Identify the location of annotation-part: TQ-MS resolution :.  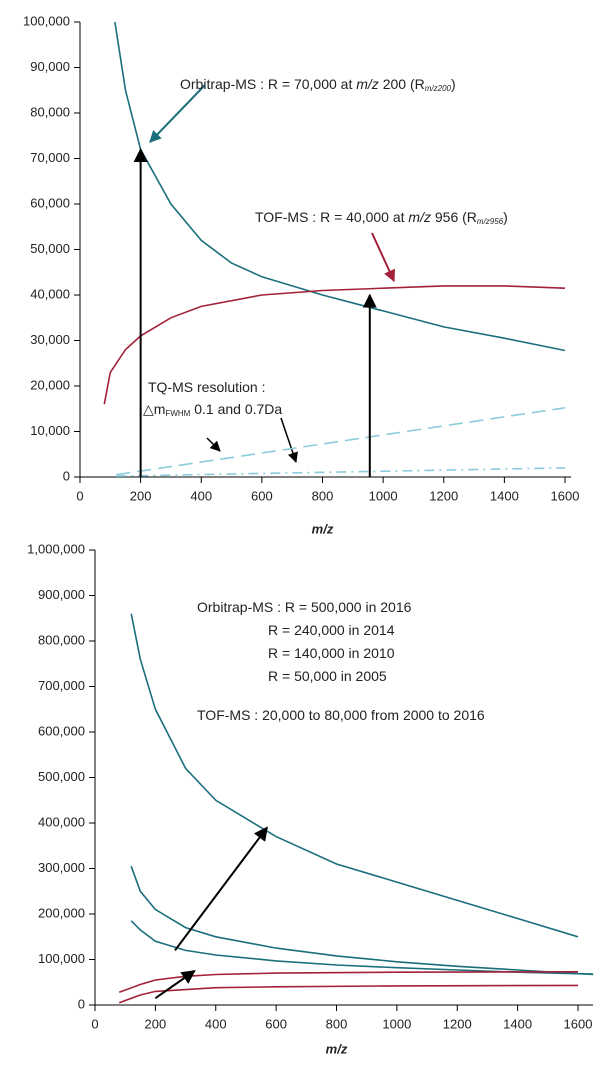
(206, 387).